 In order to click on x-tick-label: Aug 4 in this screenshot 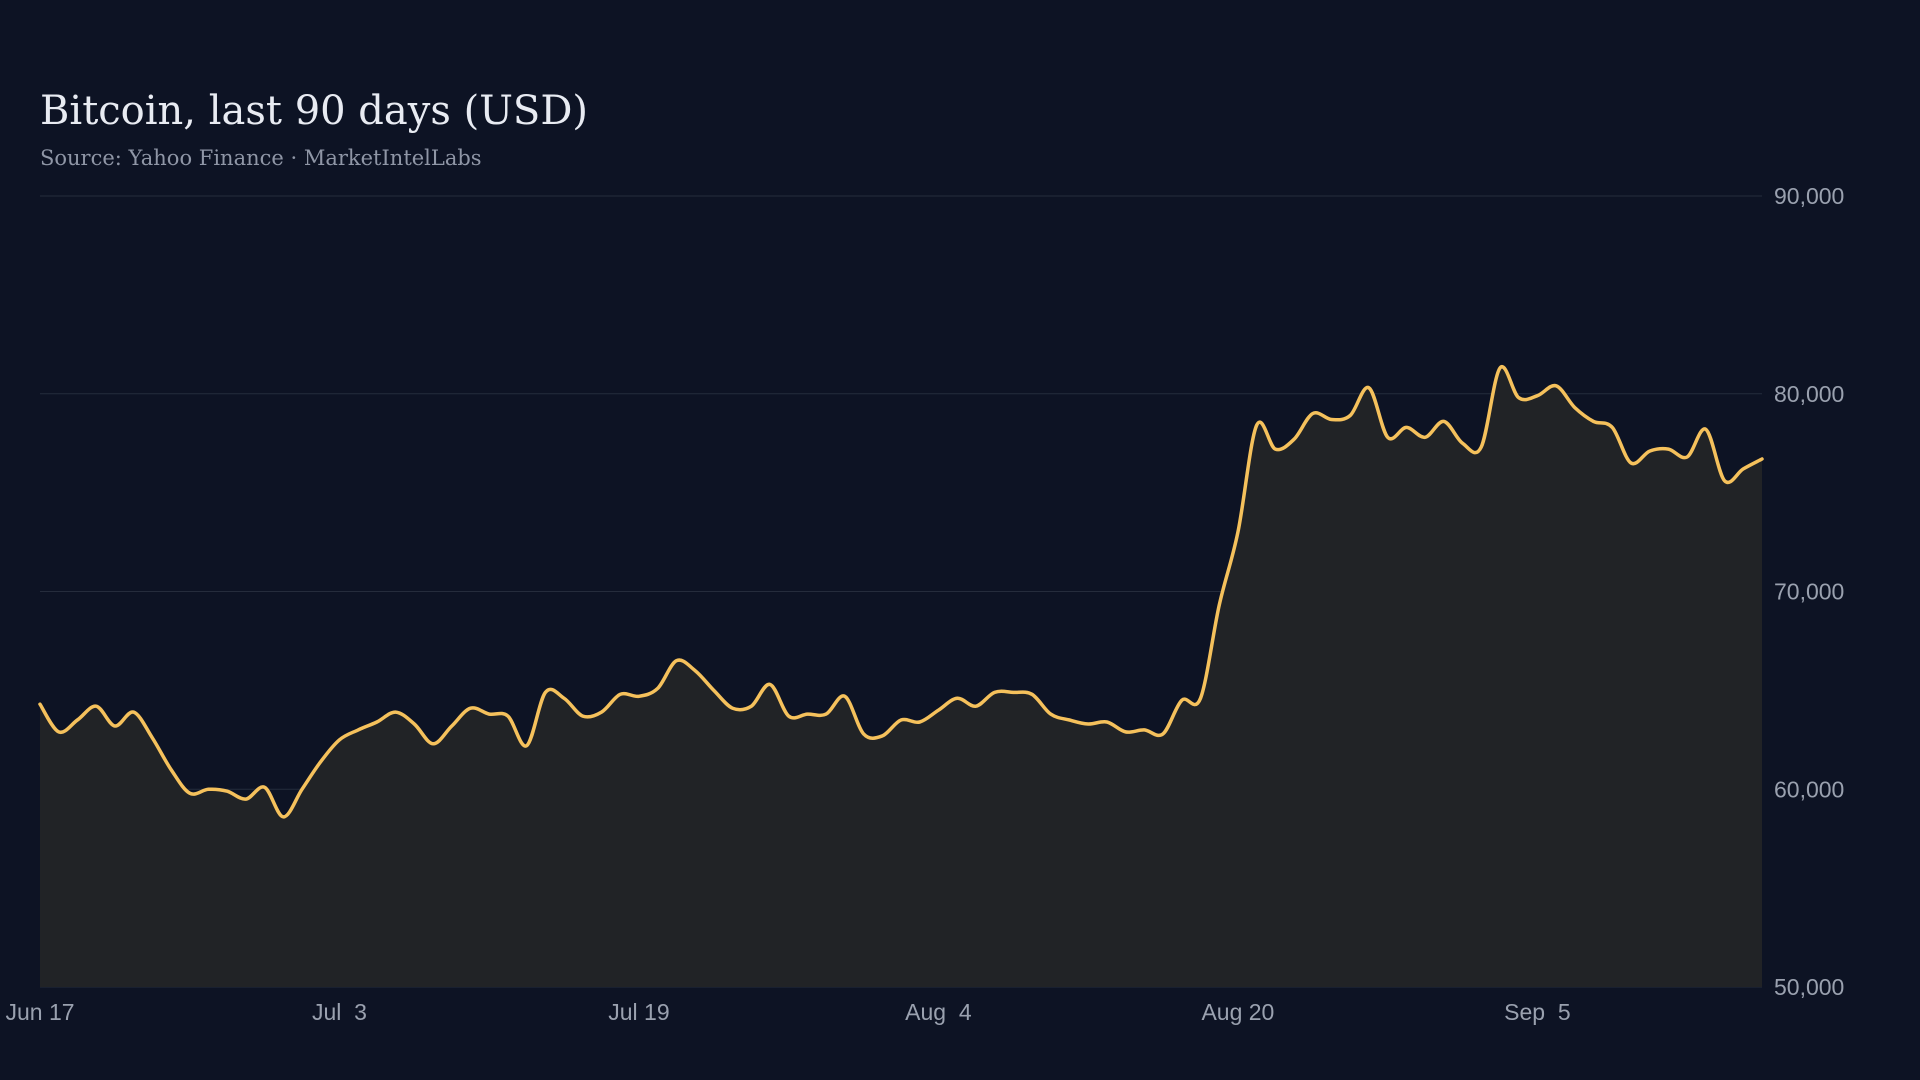, I will do `click(938, 1012)`.